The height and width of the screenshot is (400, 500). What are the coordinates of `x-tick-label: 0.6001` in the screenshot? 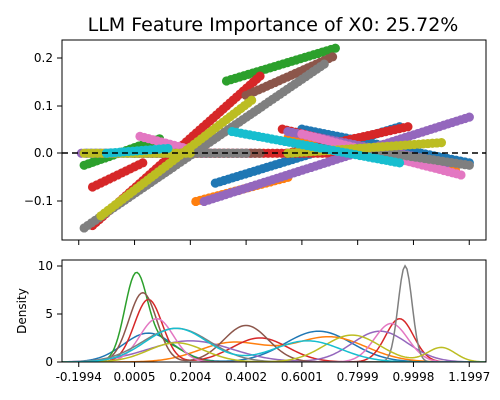 It's located at (302, 377).